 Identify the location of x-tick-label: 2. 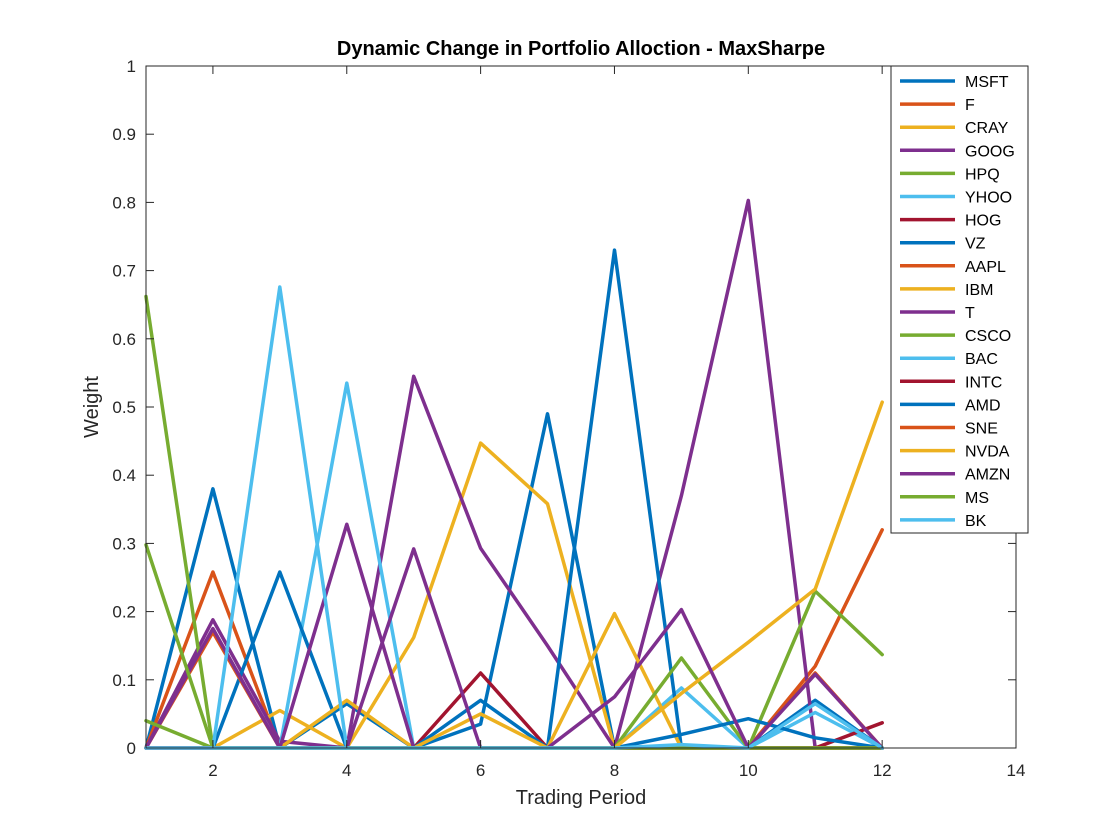
(212, 770).